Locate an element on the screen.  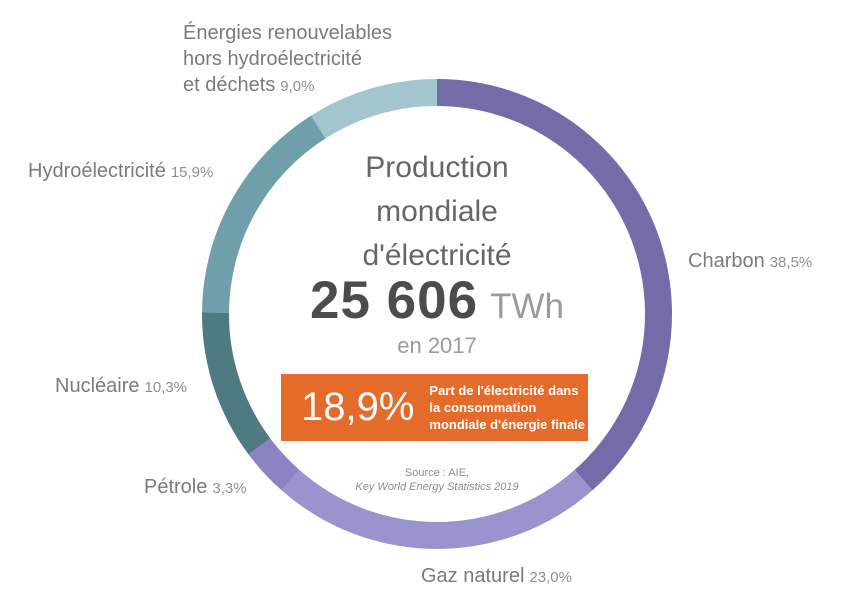
pct-charbon: 38,5% is located at coordinates (791, 262).